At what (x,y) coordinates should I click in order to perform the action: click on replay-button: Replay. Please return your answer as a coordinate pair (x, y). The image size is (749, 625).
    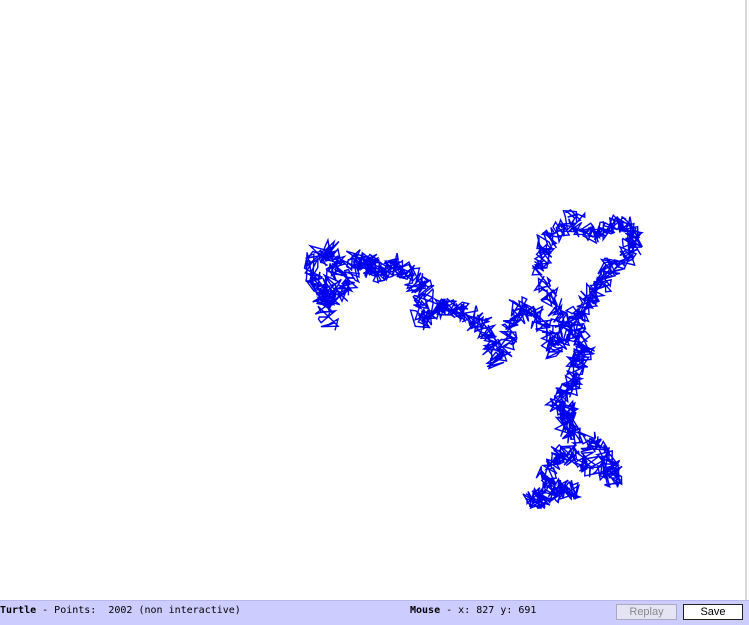
    Looking at the image, I should click on (646, 612).